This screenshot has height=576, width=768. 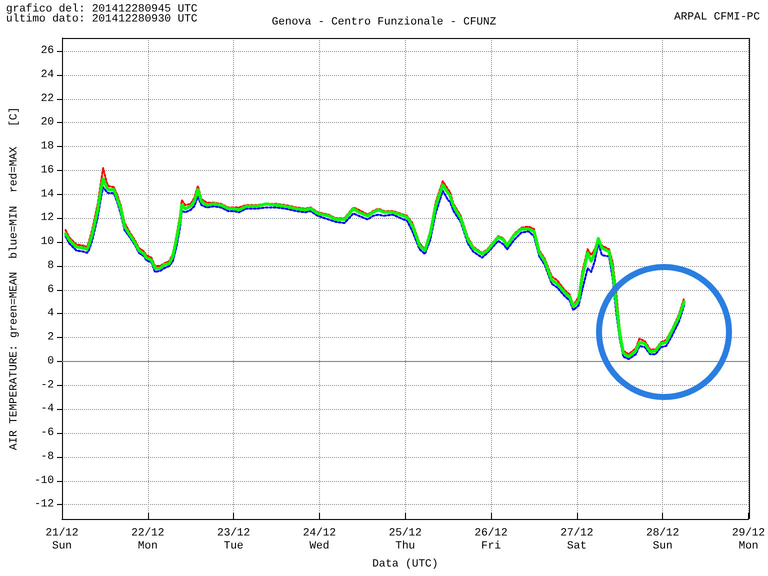 I want to click on y-tick-label: 8, so click(x=50, y=266).